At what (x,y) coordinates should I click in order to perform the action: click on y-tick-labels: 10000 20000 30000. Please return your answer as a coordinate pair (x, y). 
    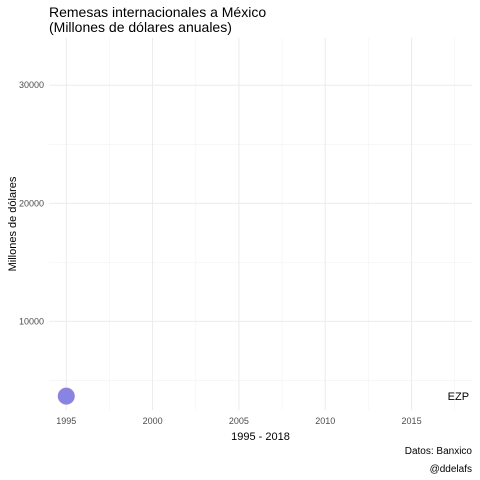
    Looking at the image, I should click on (31, 203).